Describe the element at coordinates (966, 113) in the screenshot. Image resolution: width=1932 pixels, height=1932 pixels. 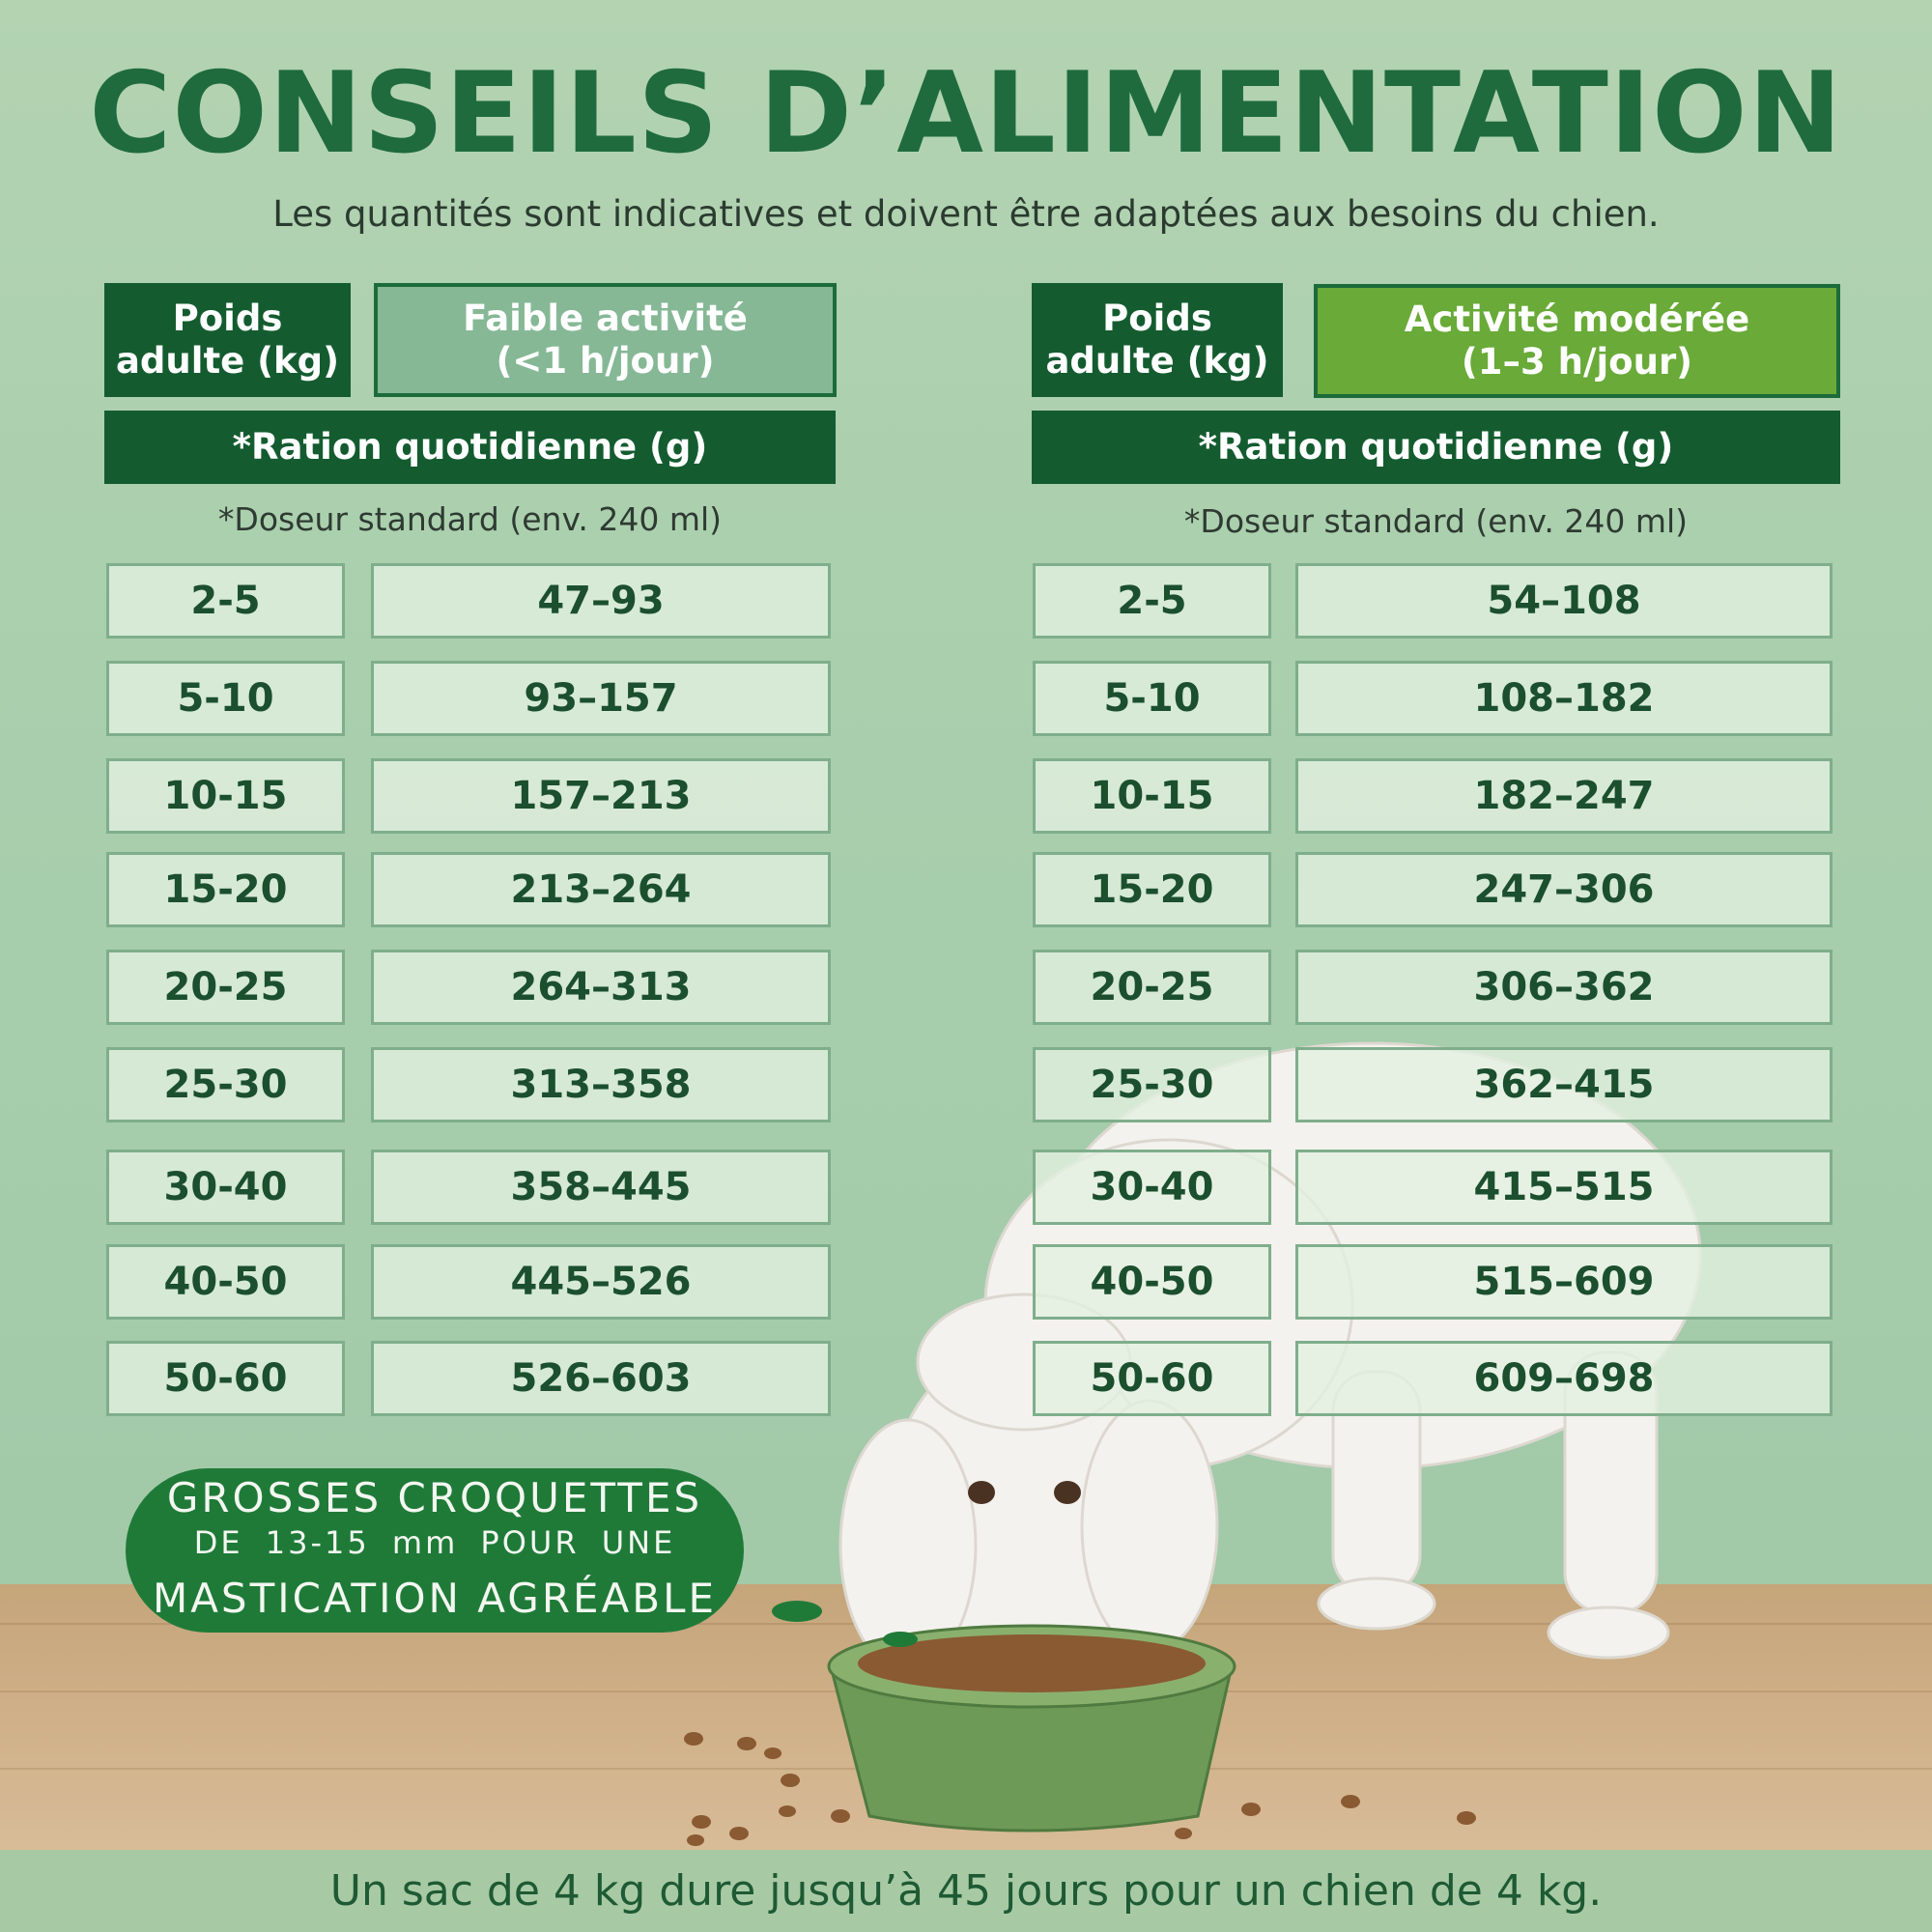
I see `page-title: CONSEILS D’ALIMENTATION` at that location.